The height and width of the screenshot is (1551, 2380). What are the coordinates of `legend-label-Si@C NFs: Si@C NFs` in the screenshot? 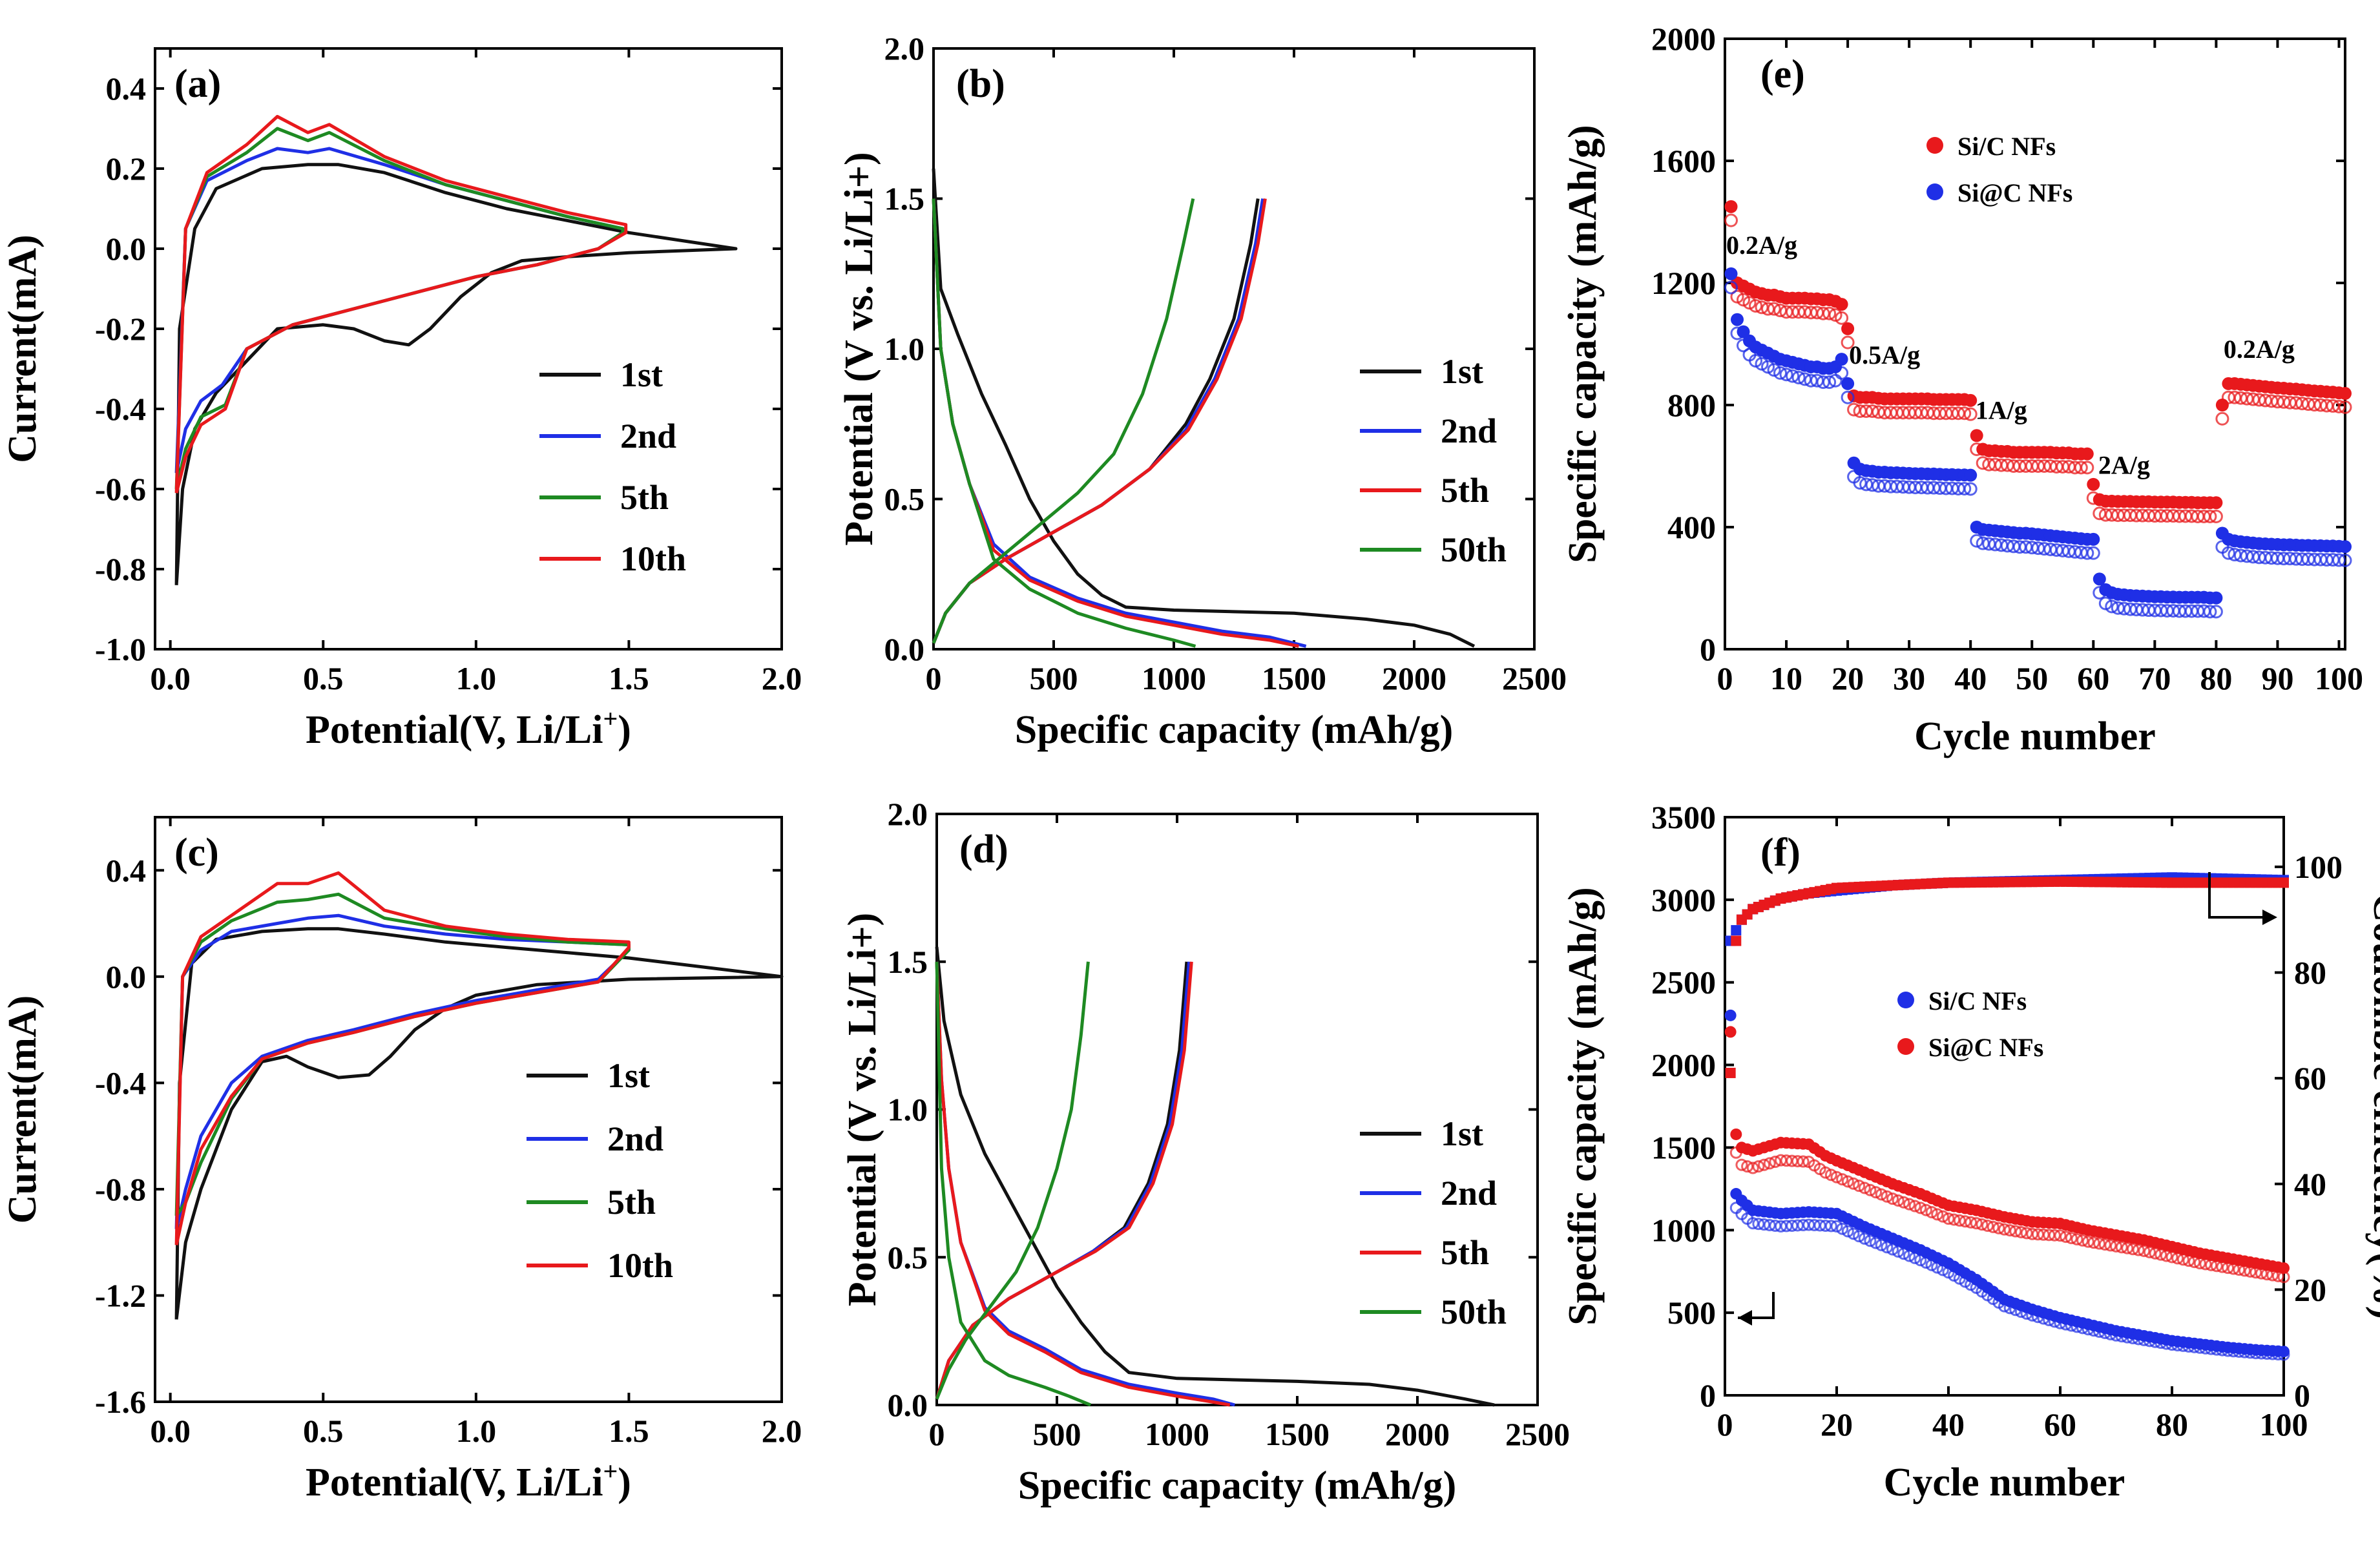 It's located at (2014, 192).